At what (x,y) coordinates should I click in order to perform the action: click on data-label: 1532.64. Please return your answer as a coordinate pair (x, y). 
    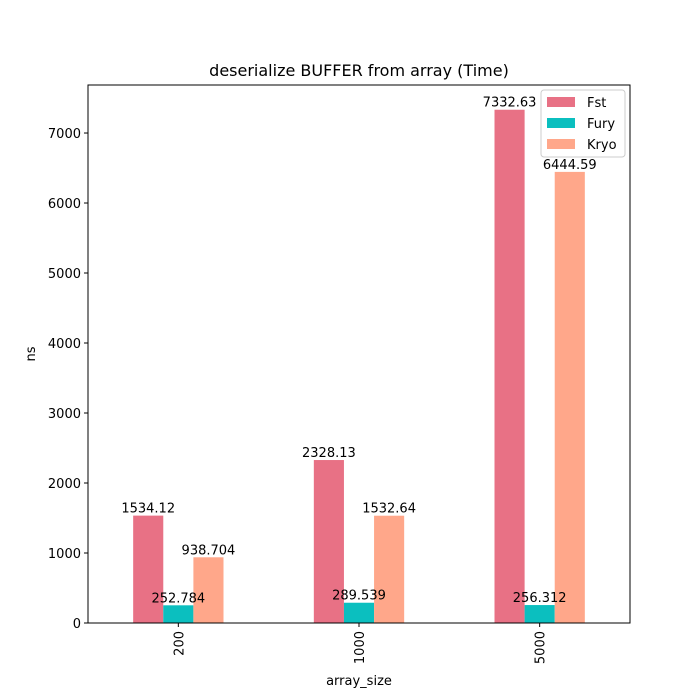
    Looking at the image, I should click on (389, 509).